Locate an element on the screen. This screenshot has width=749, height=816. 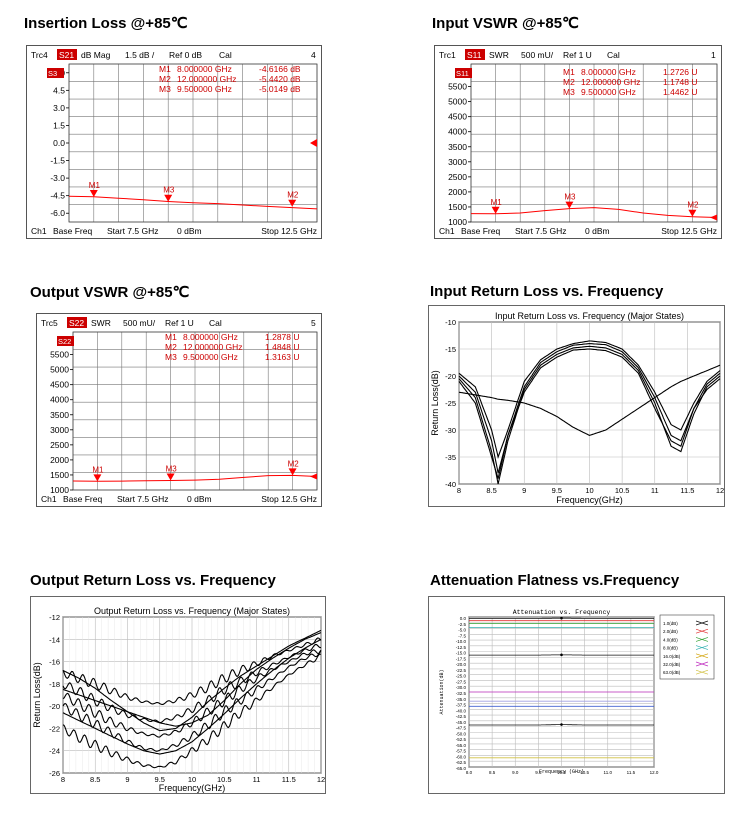
y-tick-label: -65.0 is located at coordinates (461, 768).